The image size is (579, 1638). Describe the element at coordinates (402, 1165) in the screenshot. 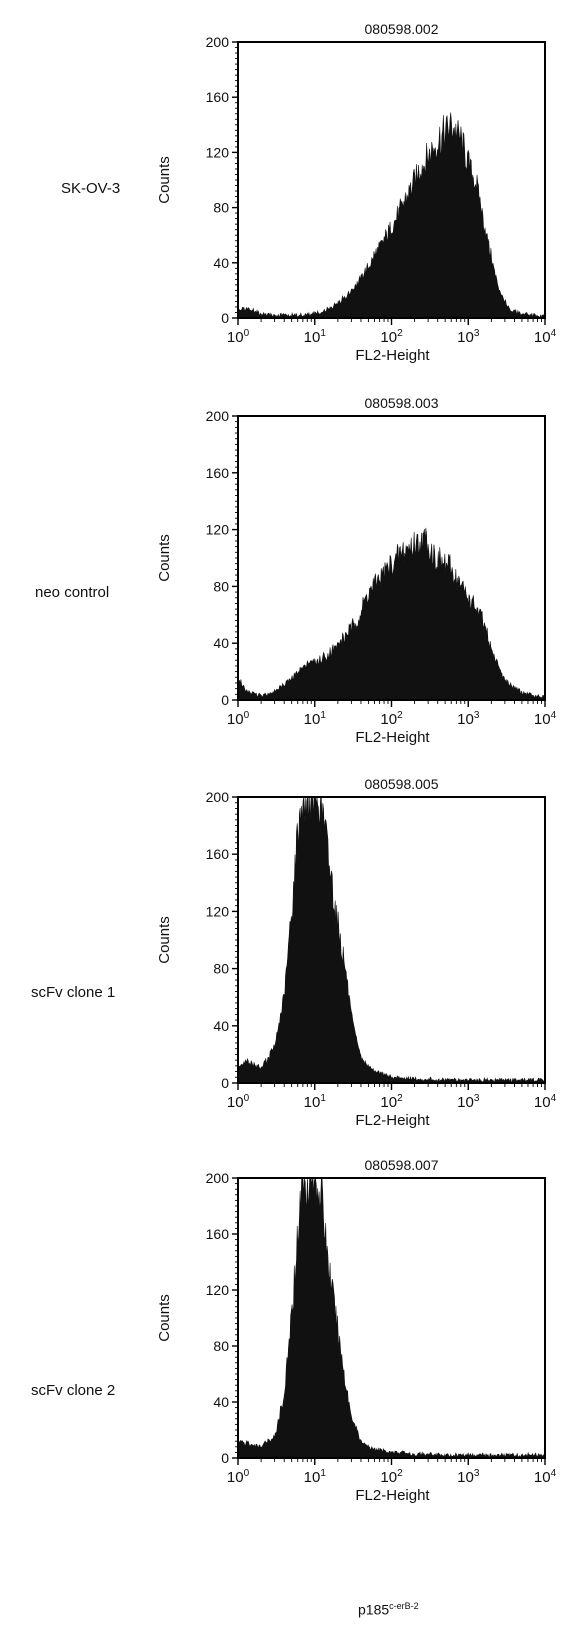

I see `chart-title: 080598.007` at that location.